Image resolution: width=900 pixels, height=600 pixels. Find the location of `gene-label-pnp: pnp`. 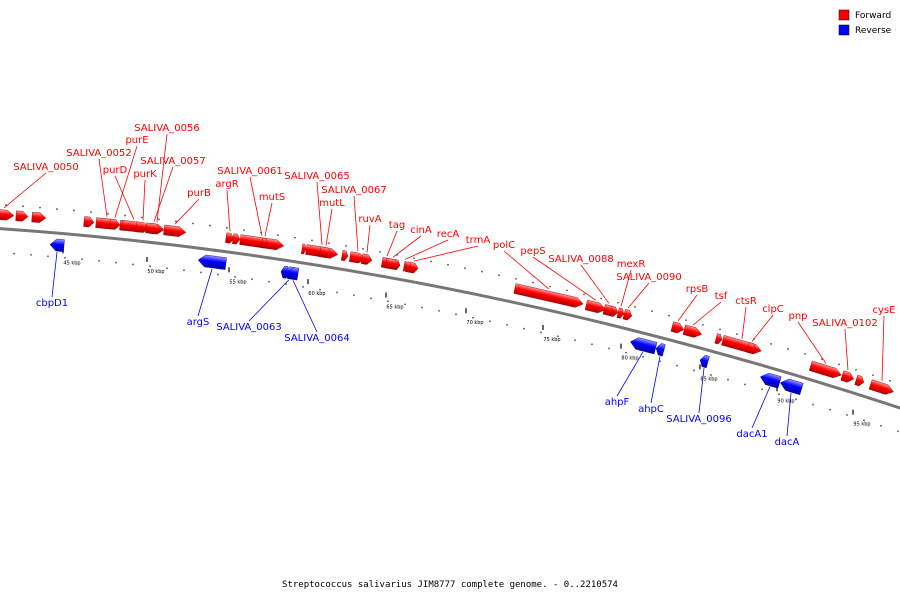

gene-label-pnp: pnp is located at coordinates (797, 316).